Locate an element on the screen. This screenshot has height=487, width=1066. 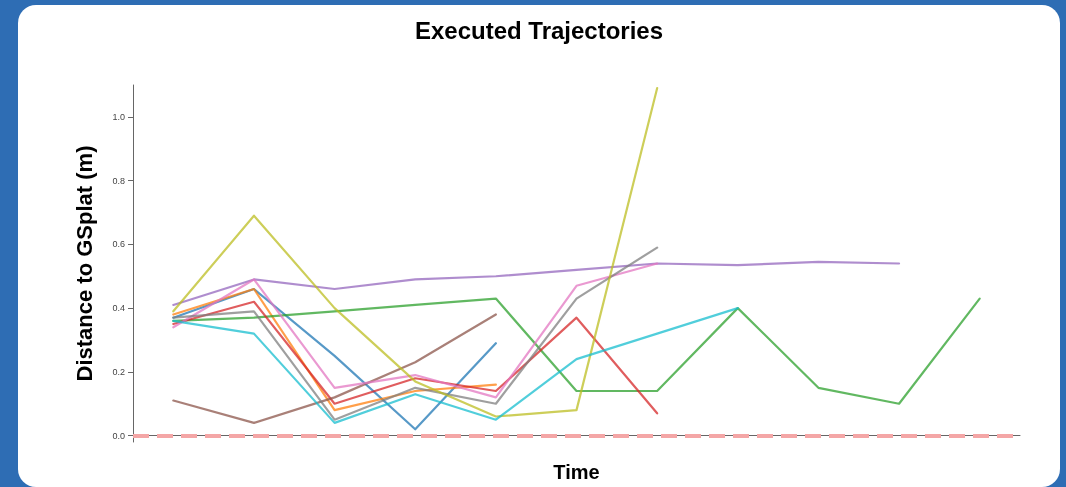
y-tick-label: 0.4 is located at coordinates (118, 308).